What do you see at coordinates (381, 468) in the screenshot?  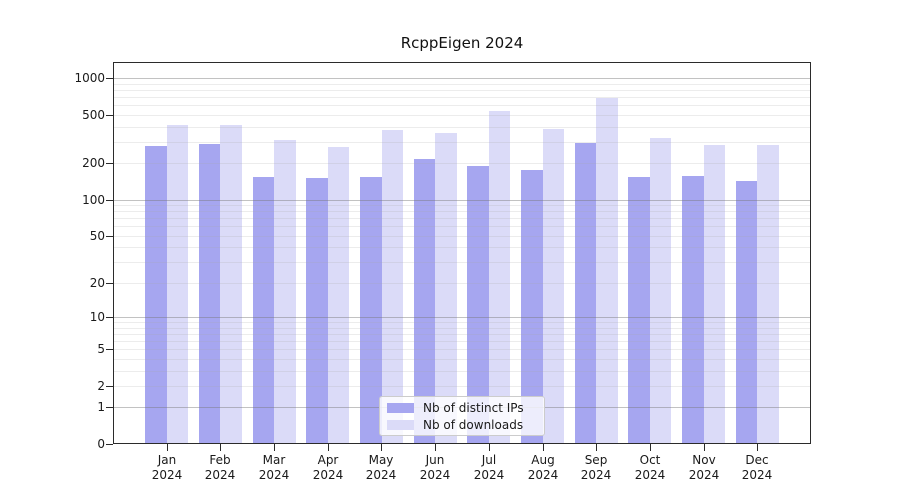 I see `x-axis-tick-label-may: May 2024` at bounding box center [381, 468].